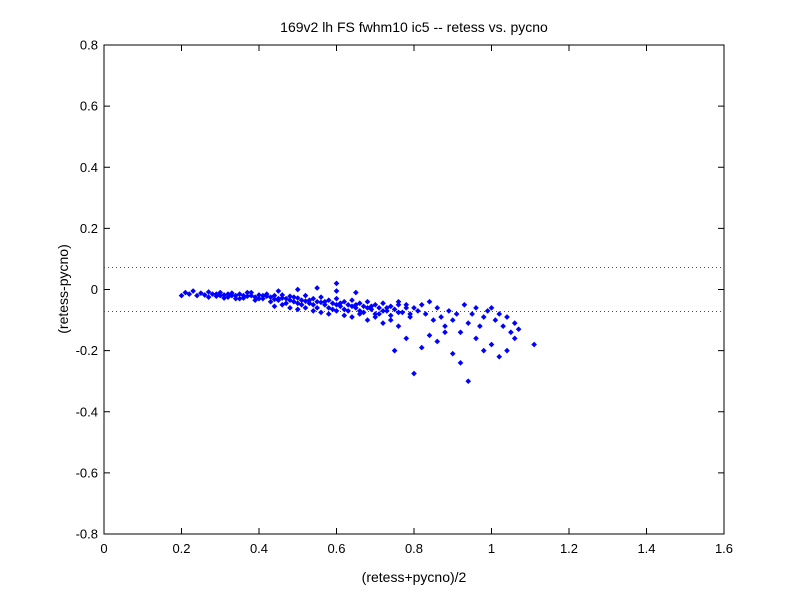  What do you see at coordinates (87, 411) in the screenshot?
I see `y-tick-label: -0.4` at bounding box center [87, 411].